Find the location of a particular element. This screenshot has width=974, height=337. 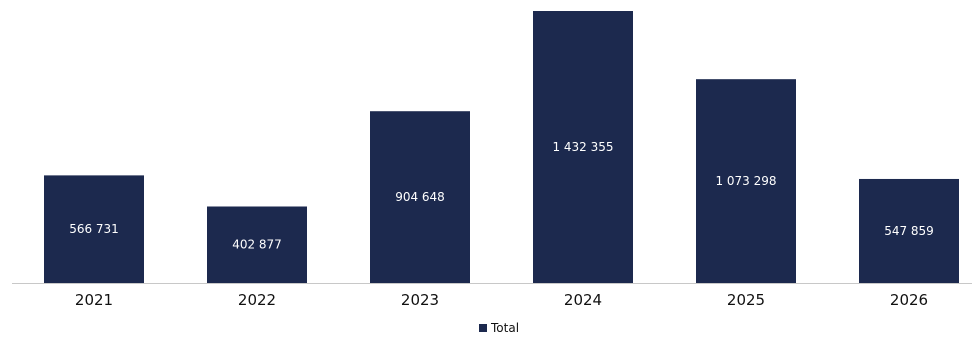

x-tick-label-2025: 2025 is located at coordinates (746, 300).